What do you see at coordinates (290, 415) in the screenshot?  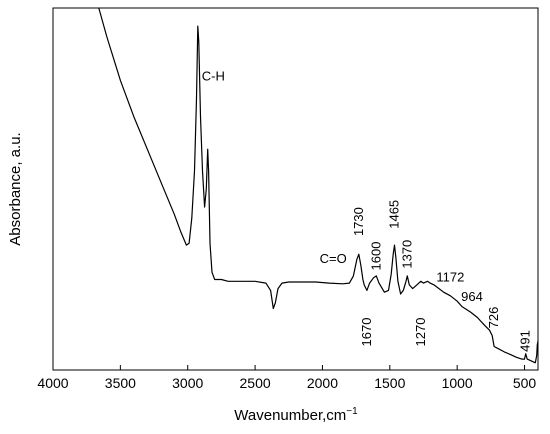 I see `x-axis-title-main: Wavenumber,cm` at bounding box center [290, 415].